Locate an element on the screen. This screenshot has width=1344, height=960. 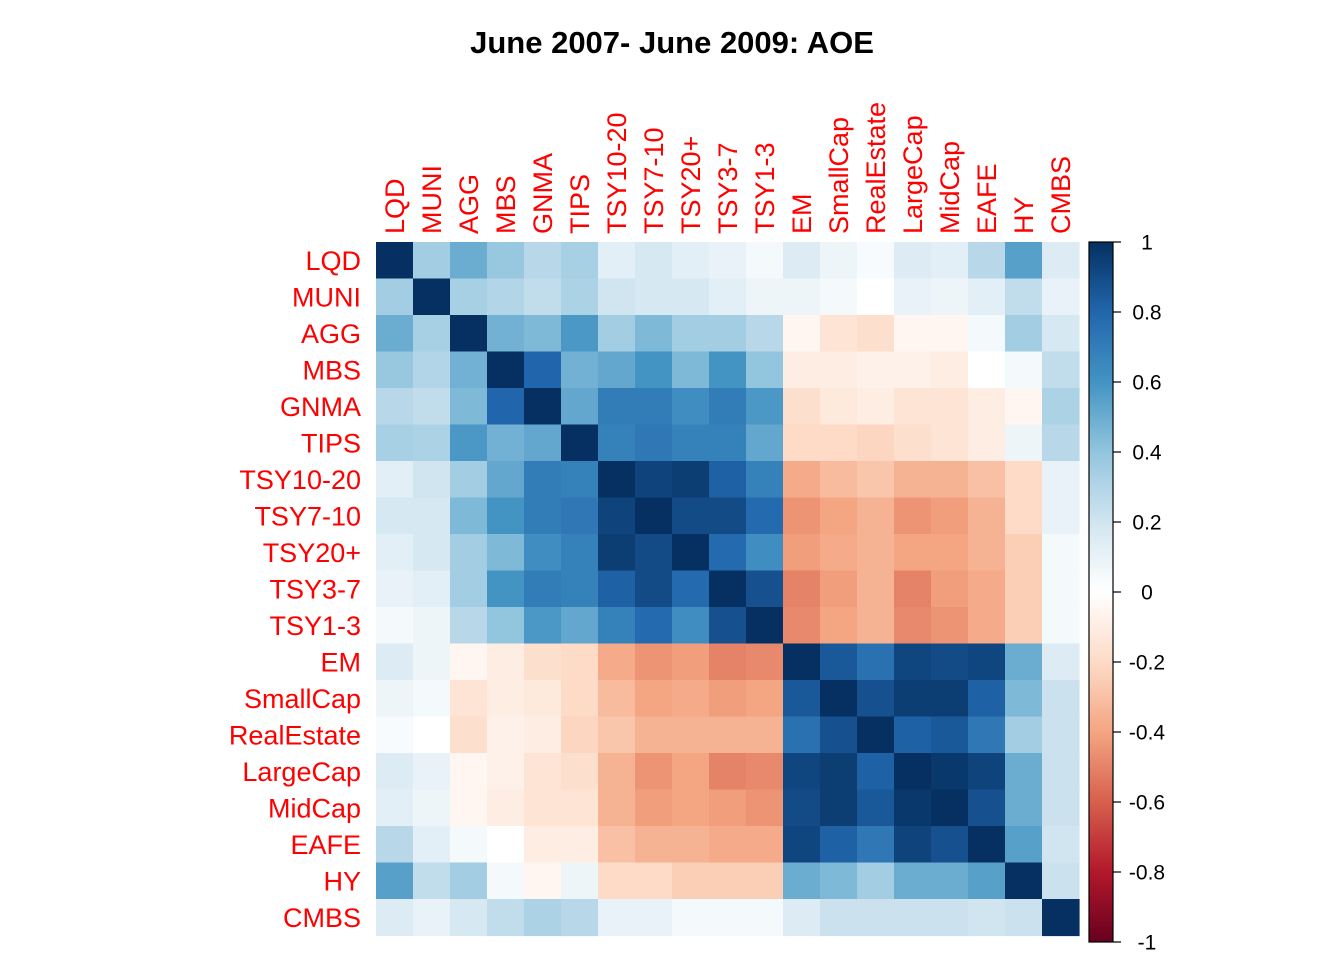
heatmap-cell-TSY20+-MidCap is located at coordinates (950, 553).